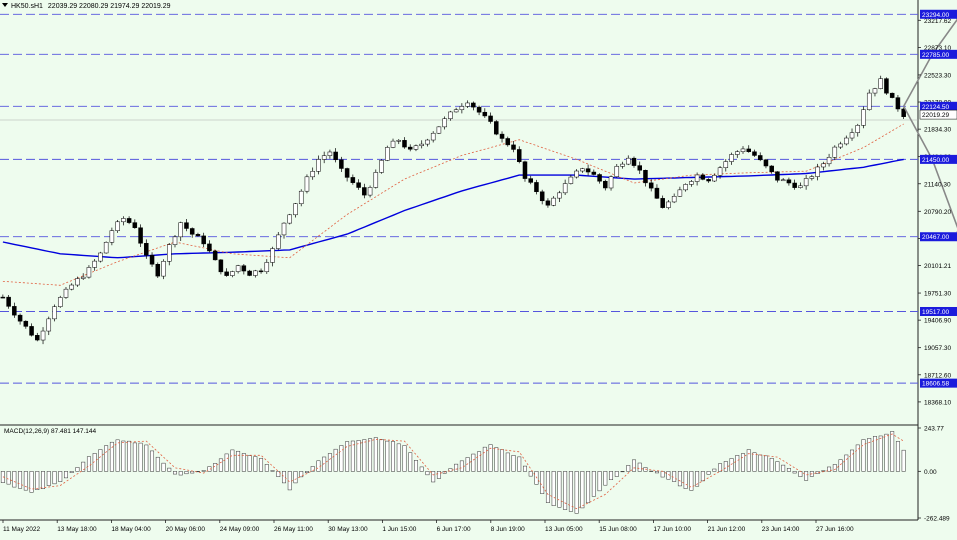  I want to click on time-axis-label: 23 Jun 14:00, so click(781, 529).